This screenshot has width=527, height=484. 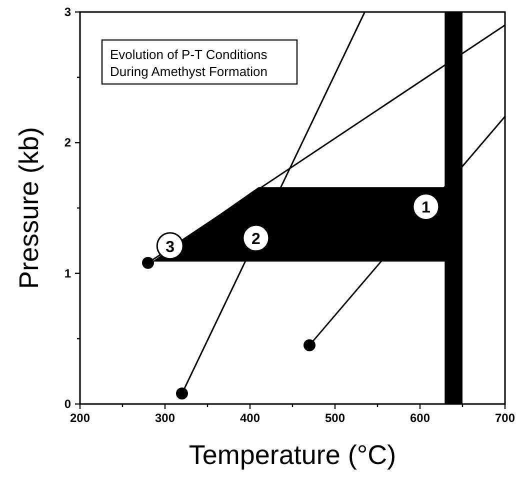 I want to click on y-tick-label: 1, so click(x=68, y=273).